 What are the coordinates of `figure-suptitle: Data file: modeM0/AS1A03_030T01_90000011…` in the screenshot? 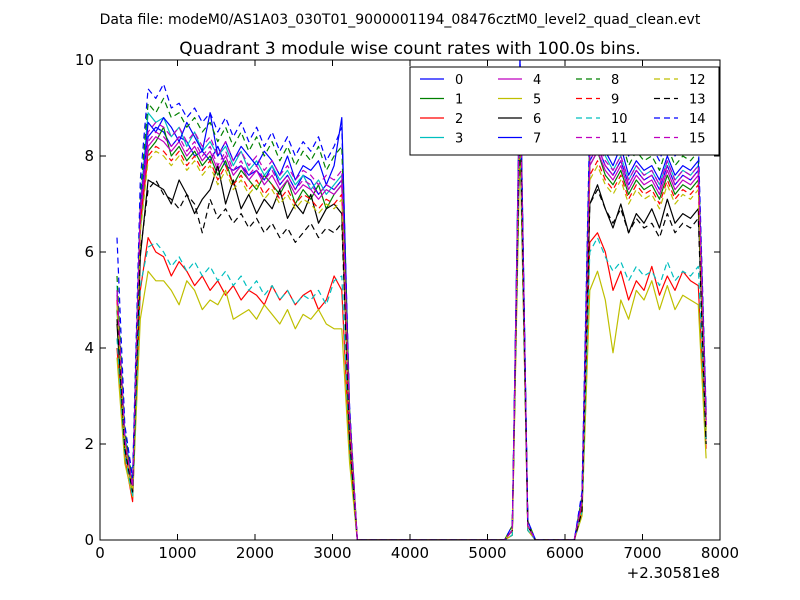 It's located at (400, 20).